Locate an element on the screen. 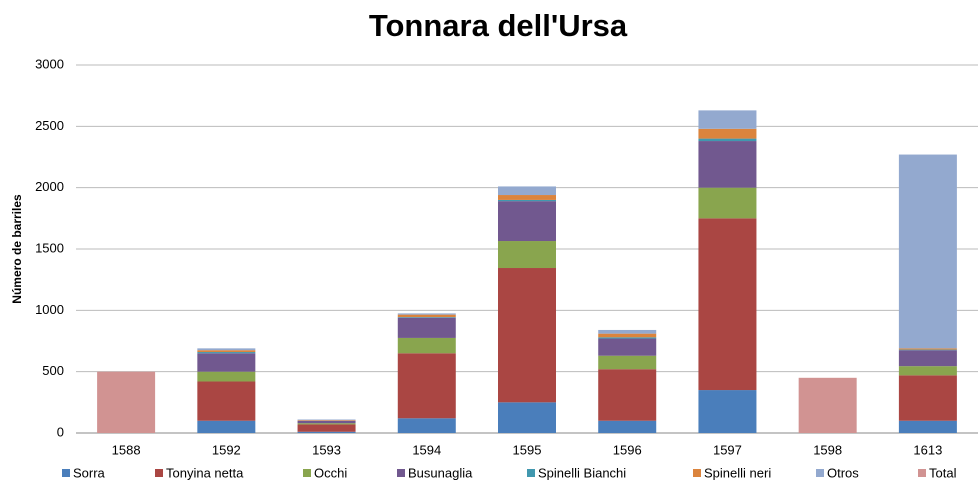  x-tick-label: 1613 is located at coordinates (927, 449).